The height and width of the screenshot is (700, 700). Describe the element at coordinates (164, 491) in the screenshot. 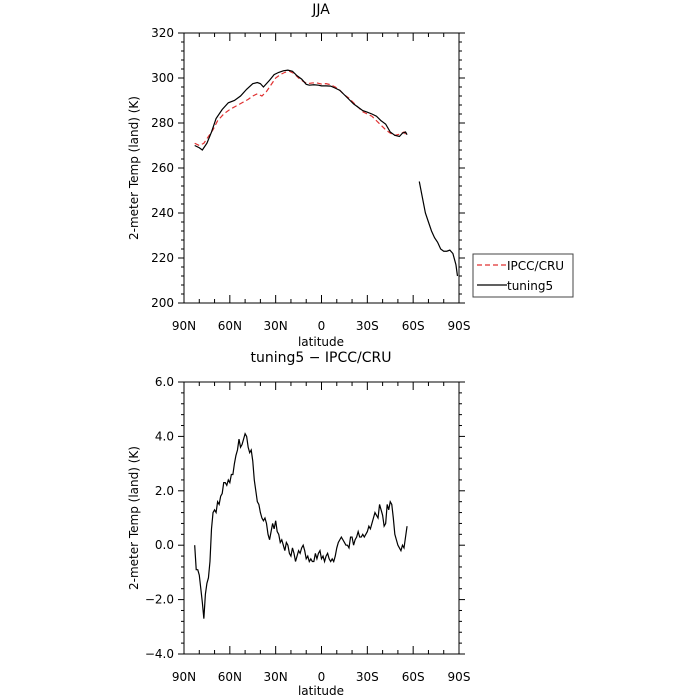

I see `y-tick-label: 2.0` at that location.